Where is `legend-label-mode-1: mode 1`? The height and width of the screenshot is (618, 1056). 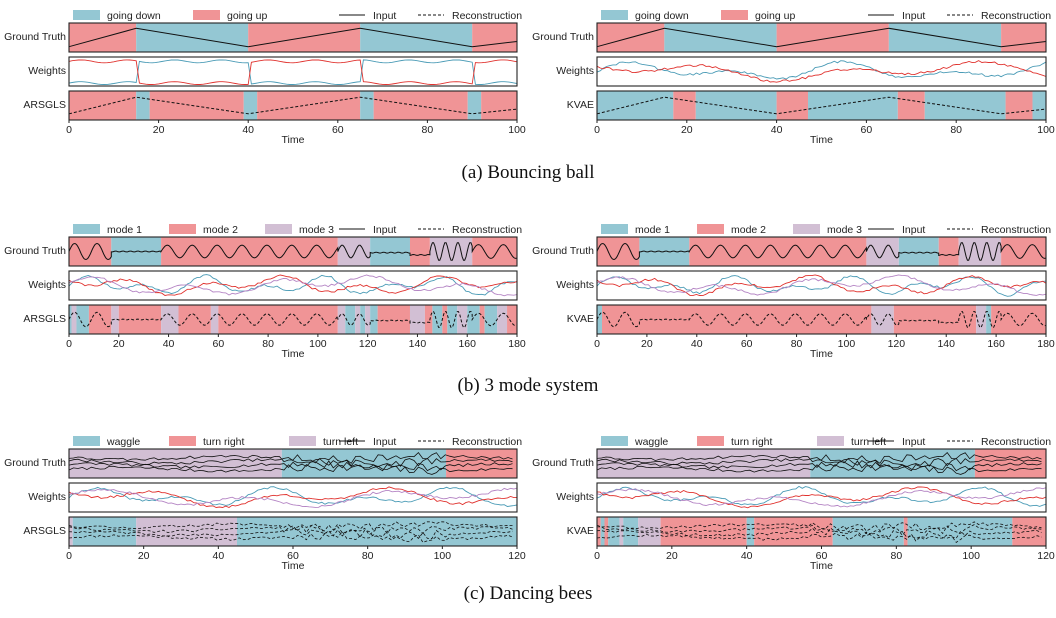
legend-label-mode-1: mode 1 is located at coordinates (652, 230).